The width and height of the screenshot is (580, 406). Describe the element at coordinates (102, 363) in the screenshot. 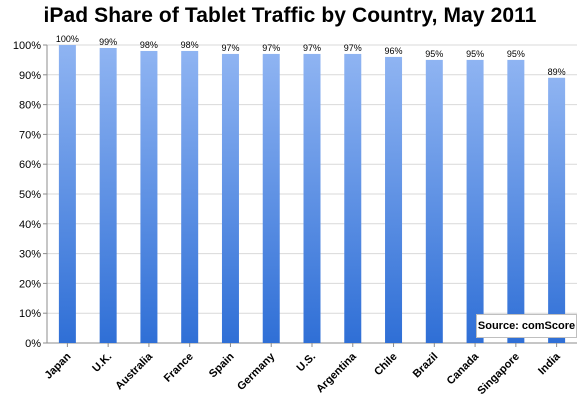

I see `x-tick-label: U.K.` at that location.